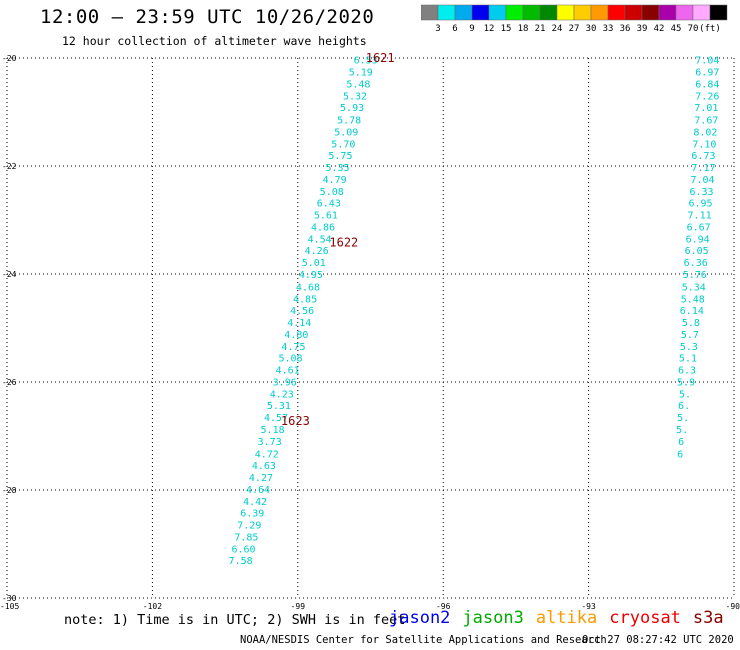 The width and height of the screenshot is (740, 650). What do you see at coordinates (700, 216) in the screenshot?
I see `wave-height-label: 7.11` at bounding box center [700, 216].